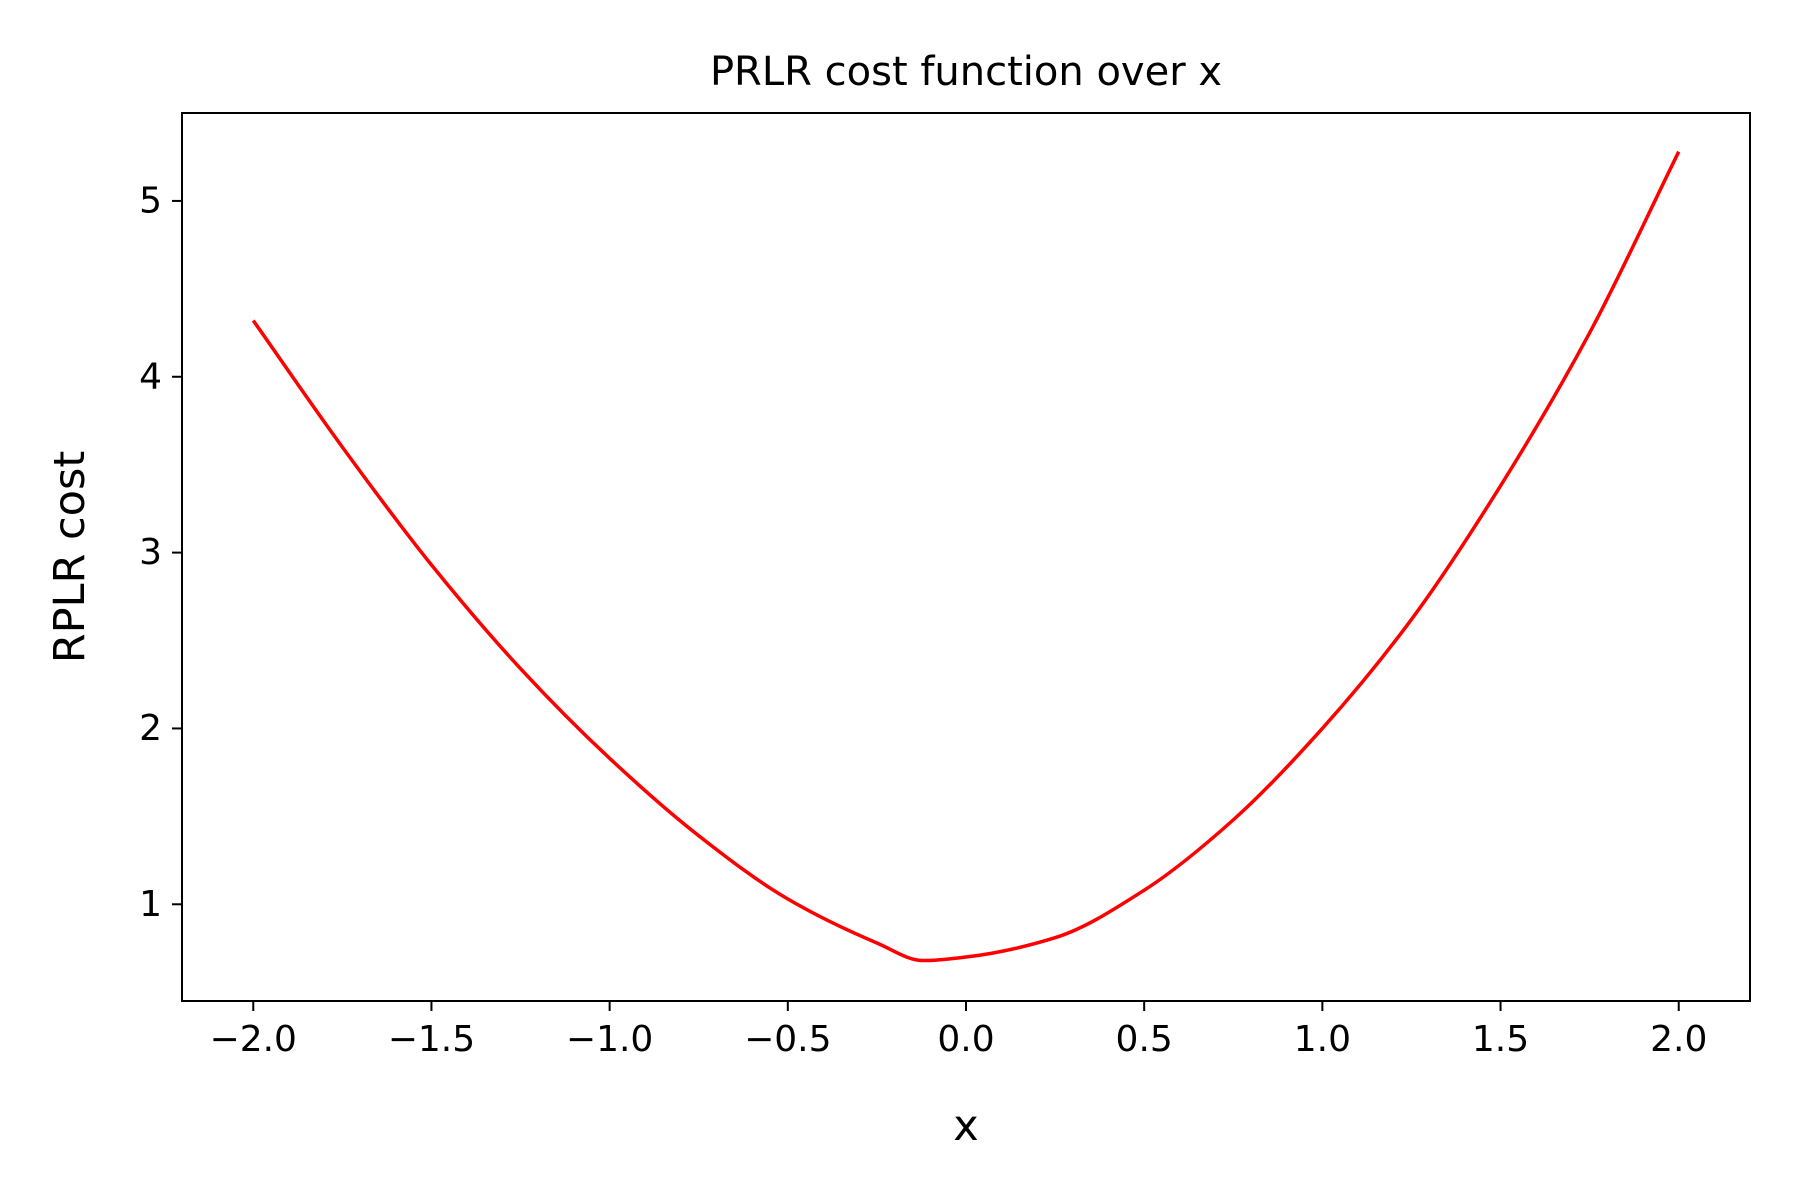 This screenshot has height=1200, width=1800. What do you see at coordinates (431, 1039) in the screenshot?
I see `x-tick-label: −1.5` at bounding box center [431, 1039].